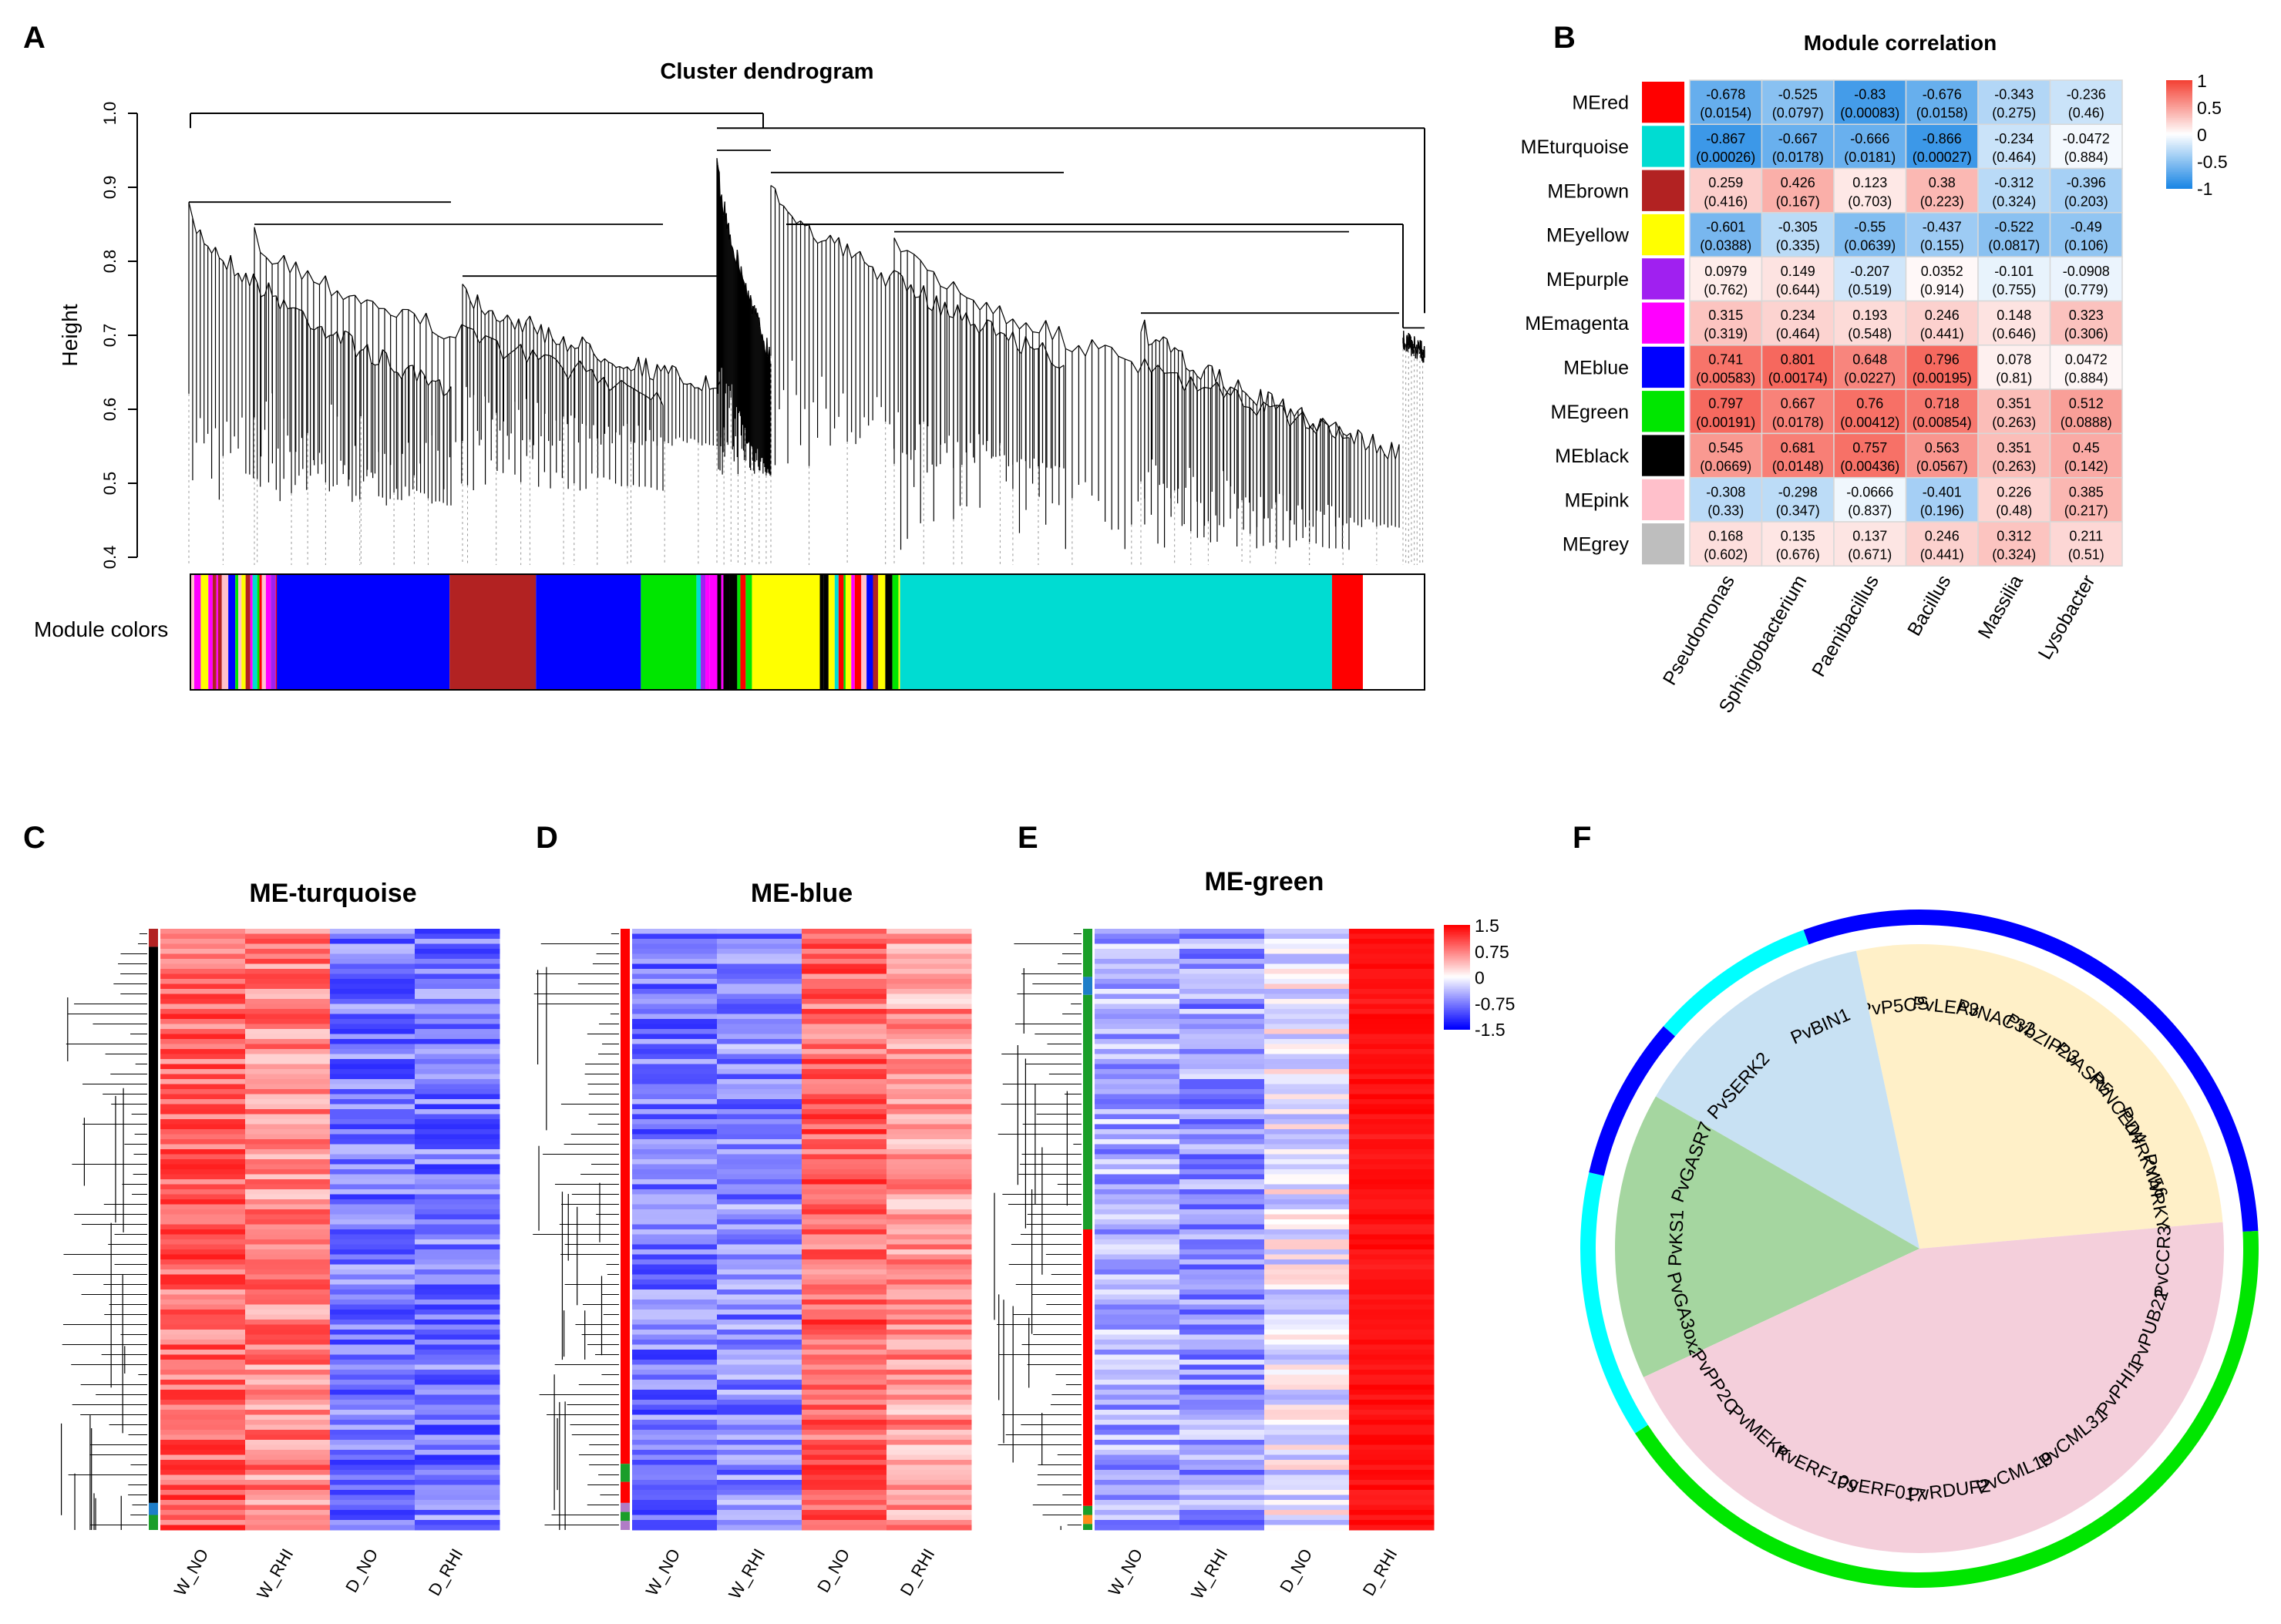 The height and width of the screenshot is (1624, 2281). I want to click on correlation-cell, so click(1798, 499).